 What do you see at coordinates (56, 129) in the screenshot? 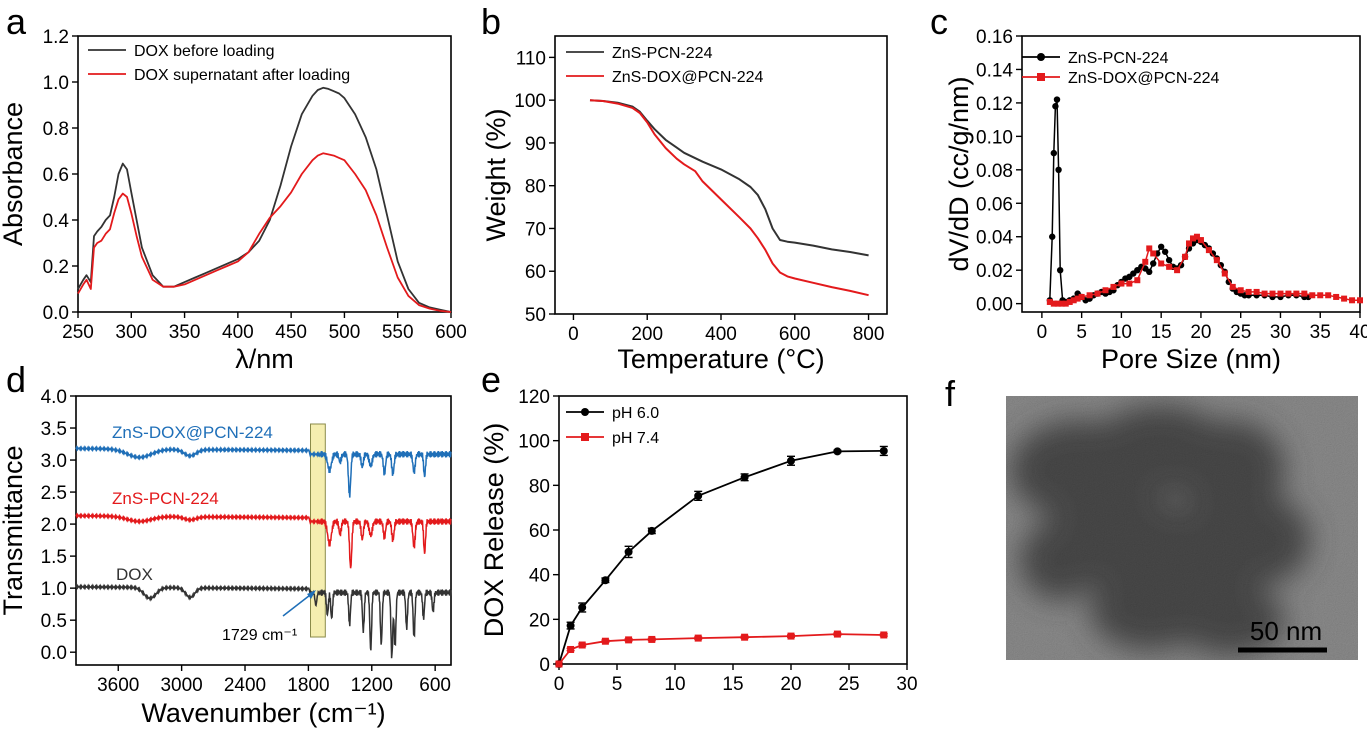
I see `y-tick-label-a: 0.8` at bounding box center [56, 129].